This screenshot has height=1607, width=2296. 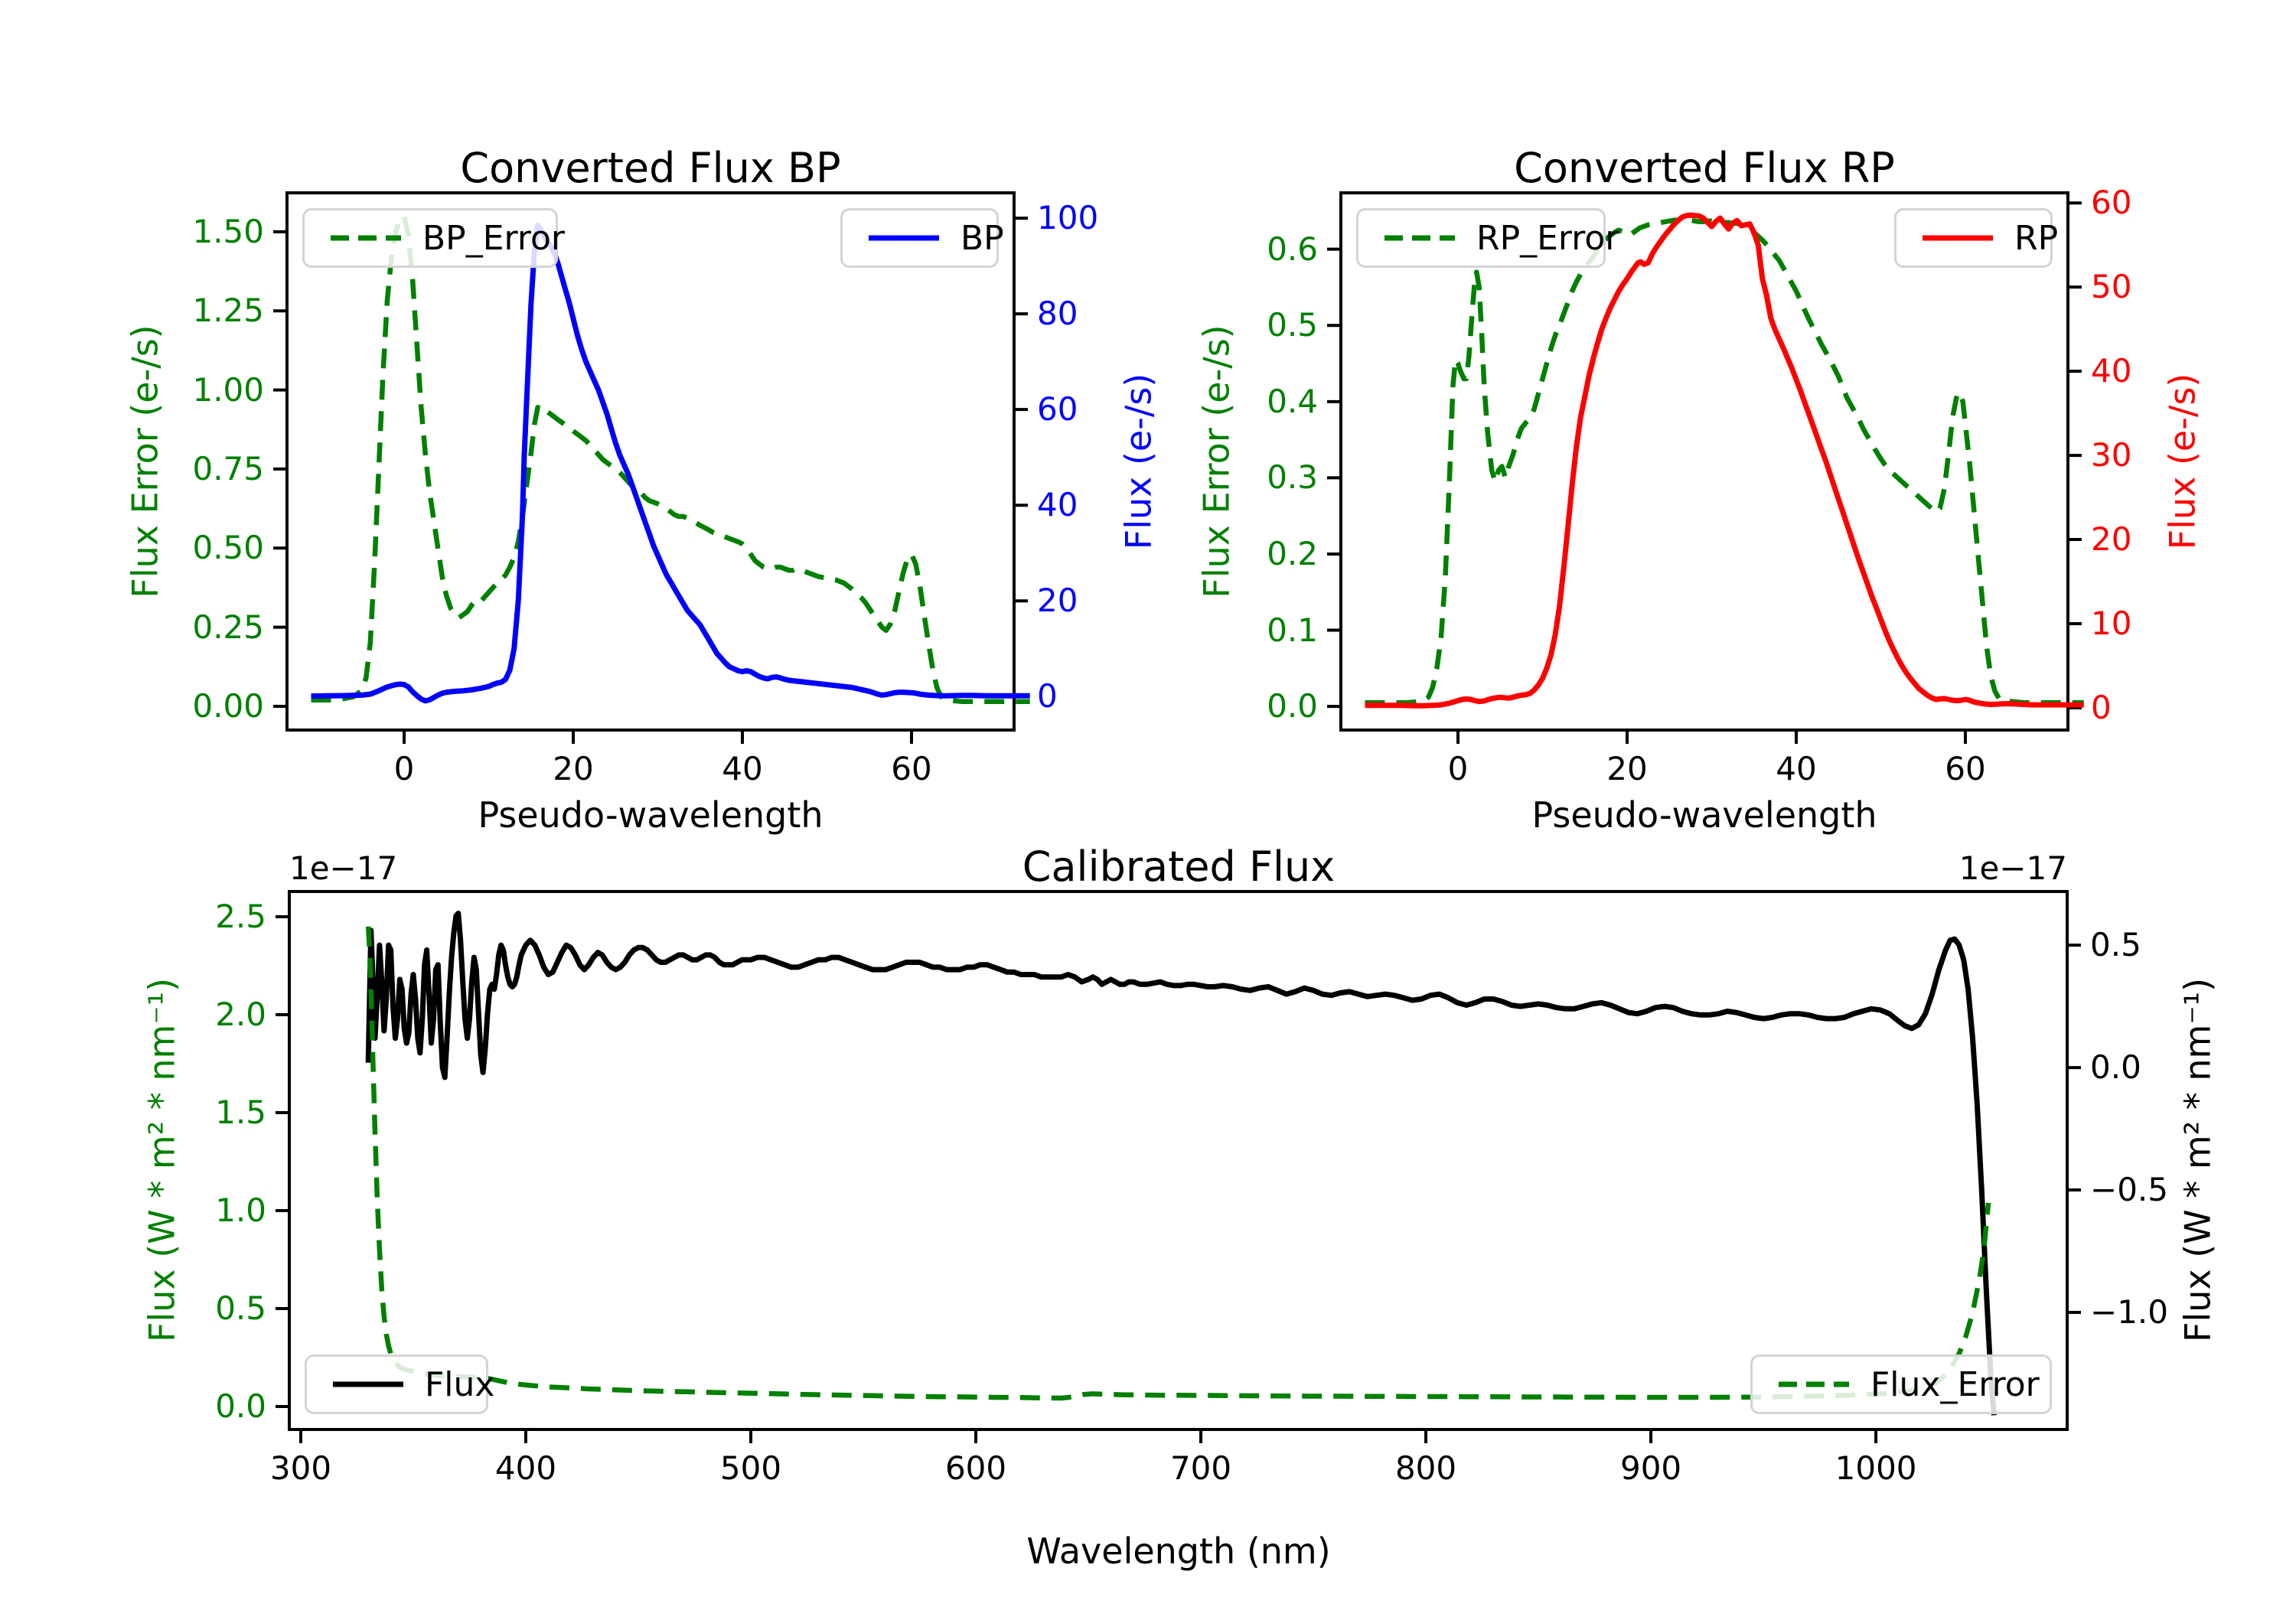 What do you see at coordinates (404, 768) in the screenshot?
I see `bp-x-tick-label: 0` at bounding box center [404, 768].